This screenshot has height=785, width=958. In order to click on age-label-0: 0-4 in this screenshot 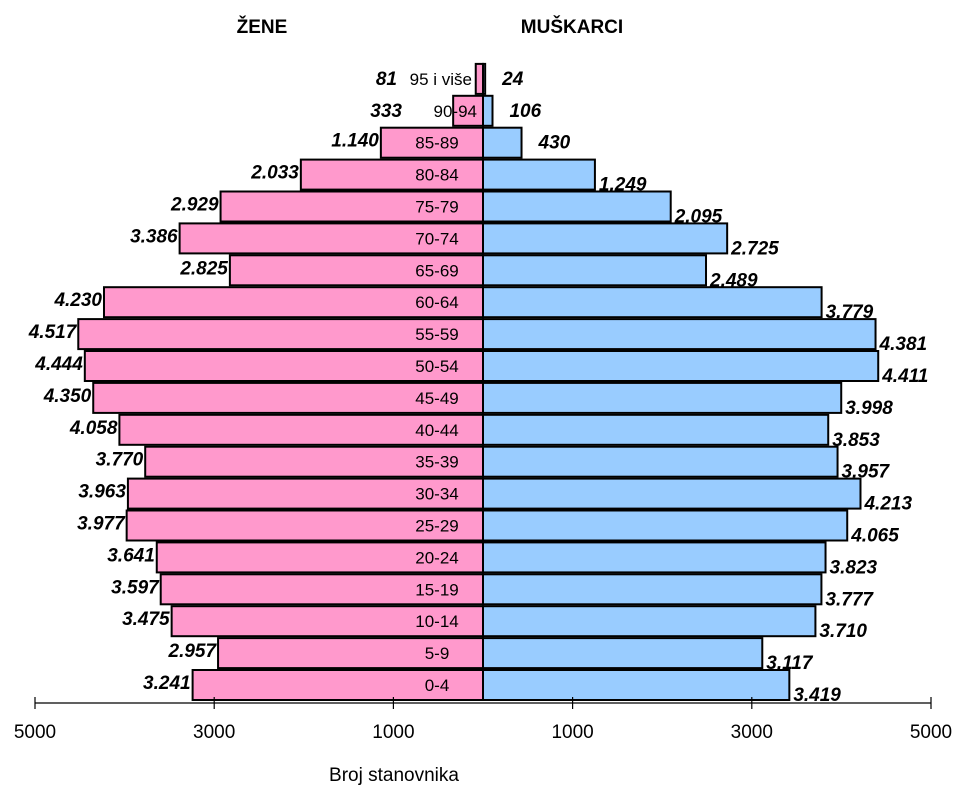, I will do `click(437, 685)`.